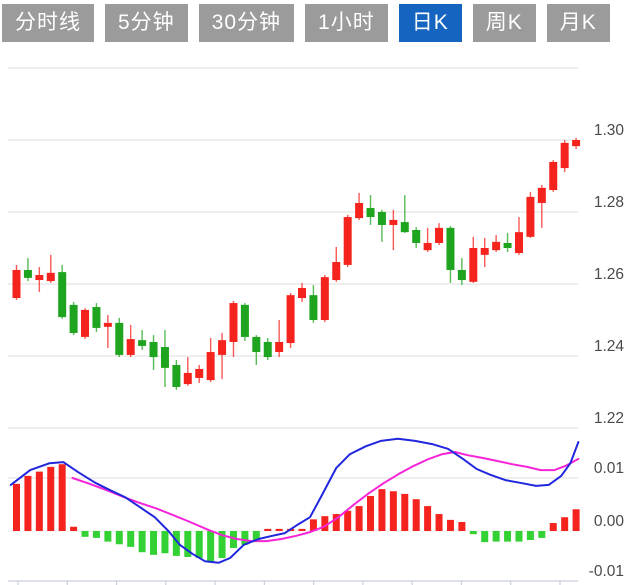  I want to click on tab-30min: 30分钟, so click(246, 23).